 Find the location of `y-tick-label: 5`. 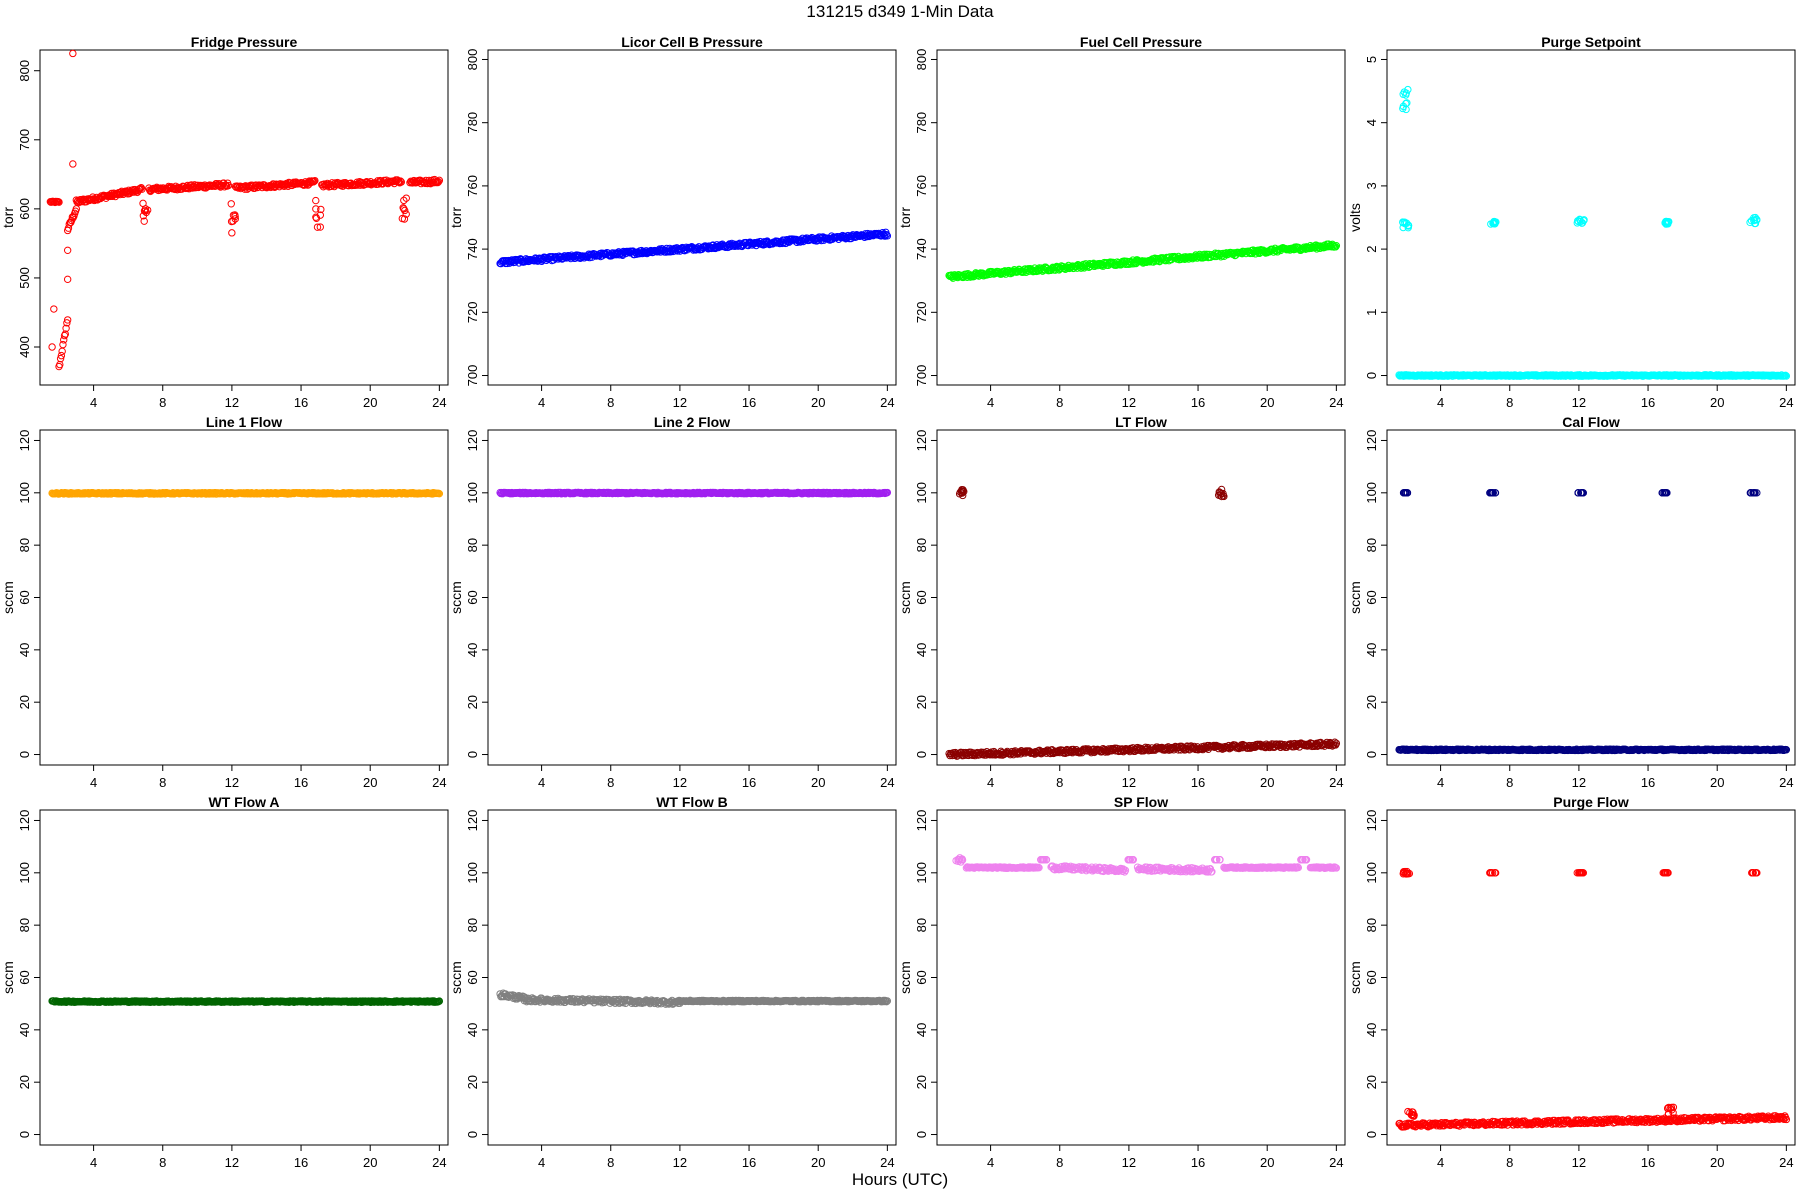

y-tick-label: 5 is located at coordinates (1371, 59).